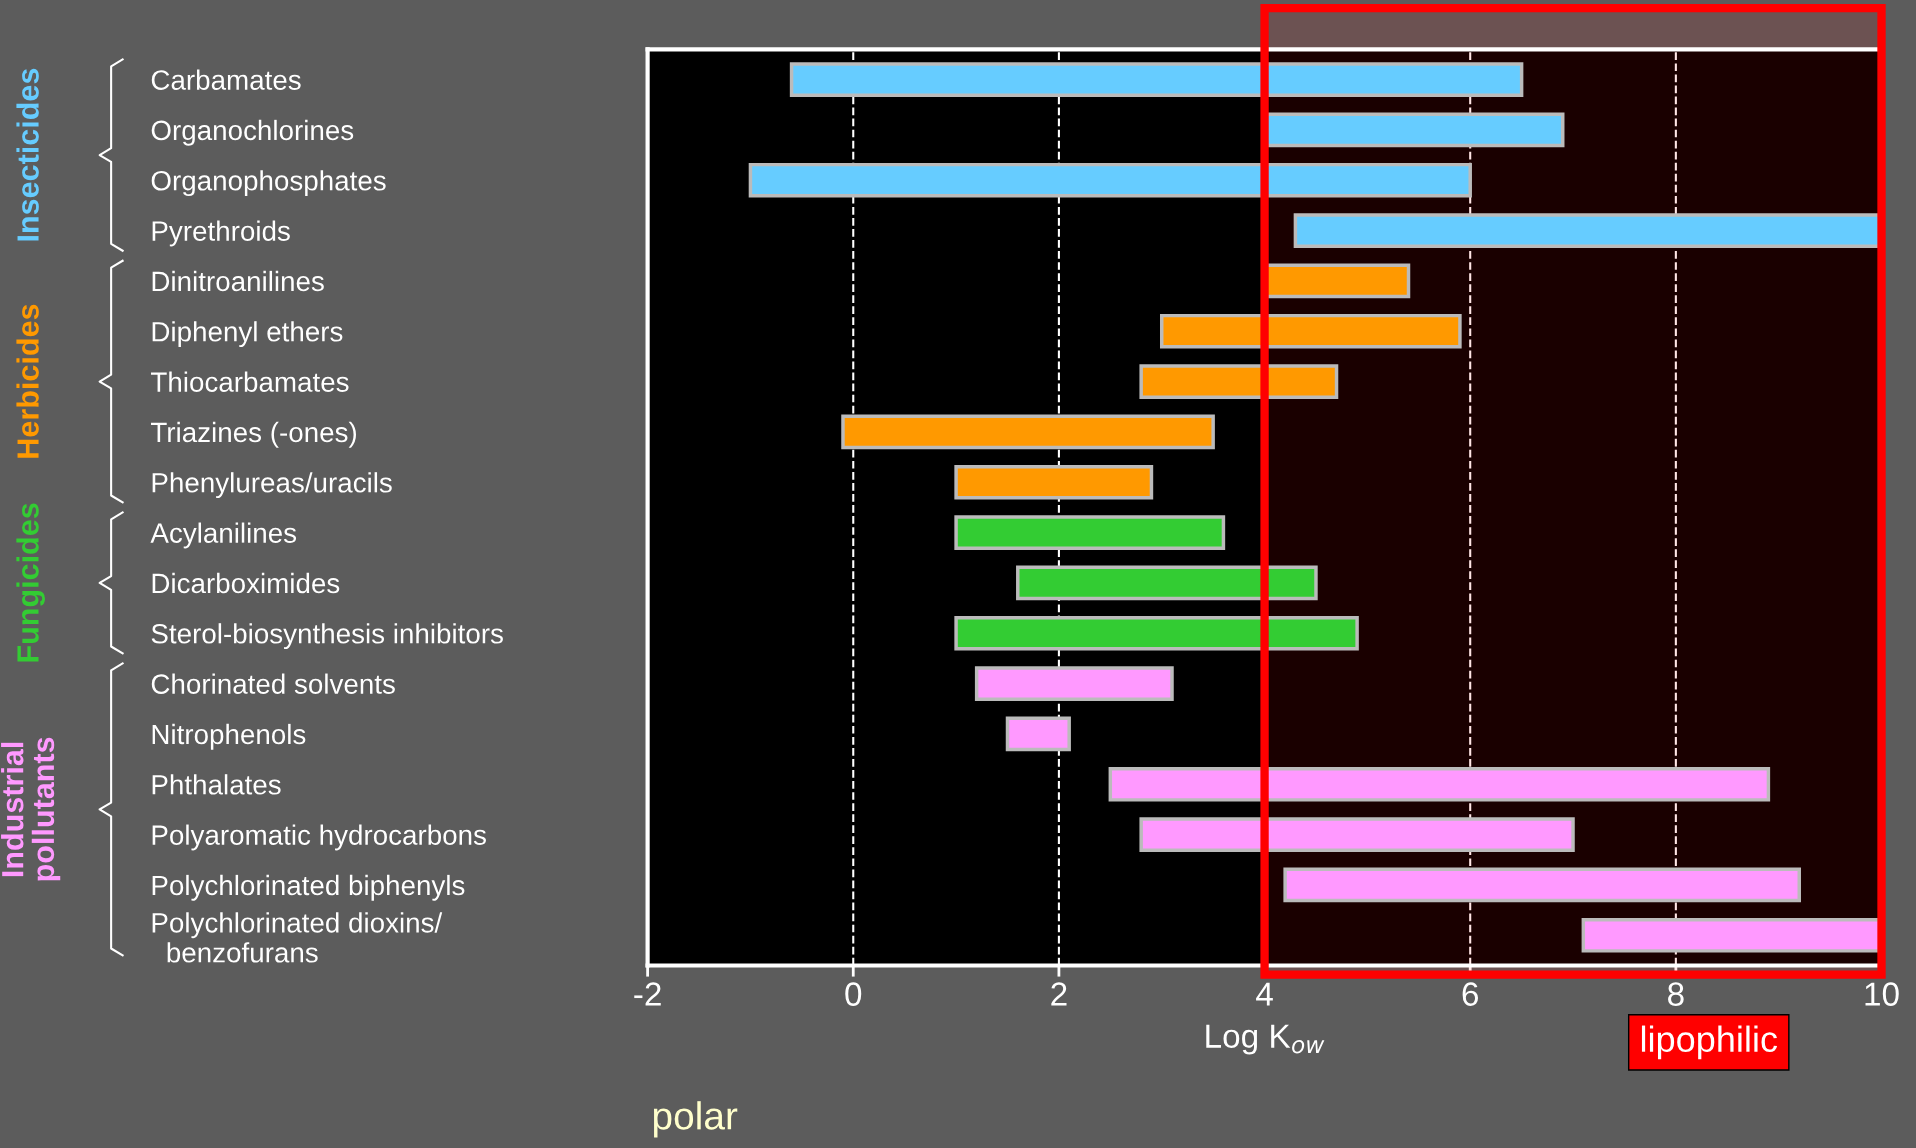 The image size is (1916, 1148). I want to click on text: Herbicides, so click(27, 381).